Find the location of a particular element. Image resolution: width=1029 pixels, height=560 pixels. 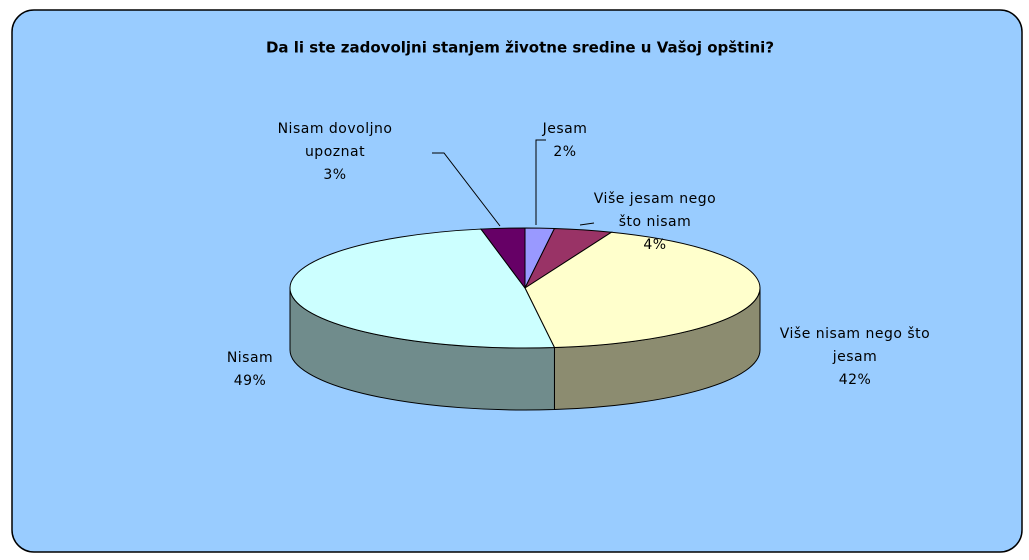

pie-tops is located at coordinates (525, 288).